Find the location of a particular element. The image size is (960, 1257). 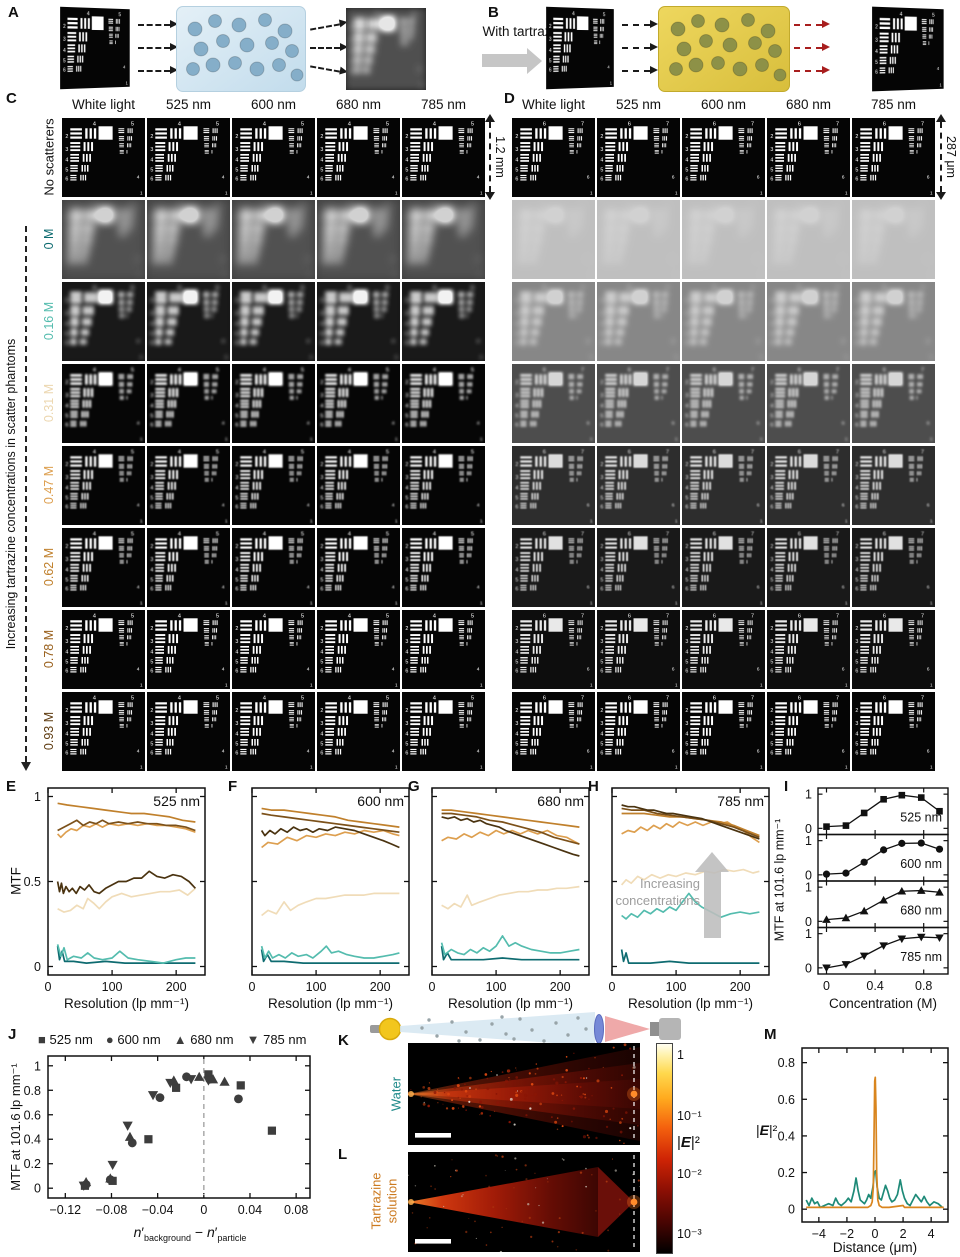

panel-c-target-image-r4c4 is located at coordinates (443, 485).